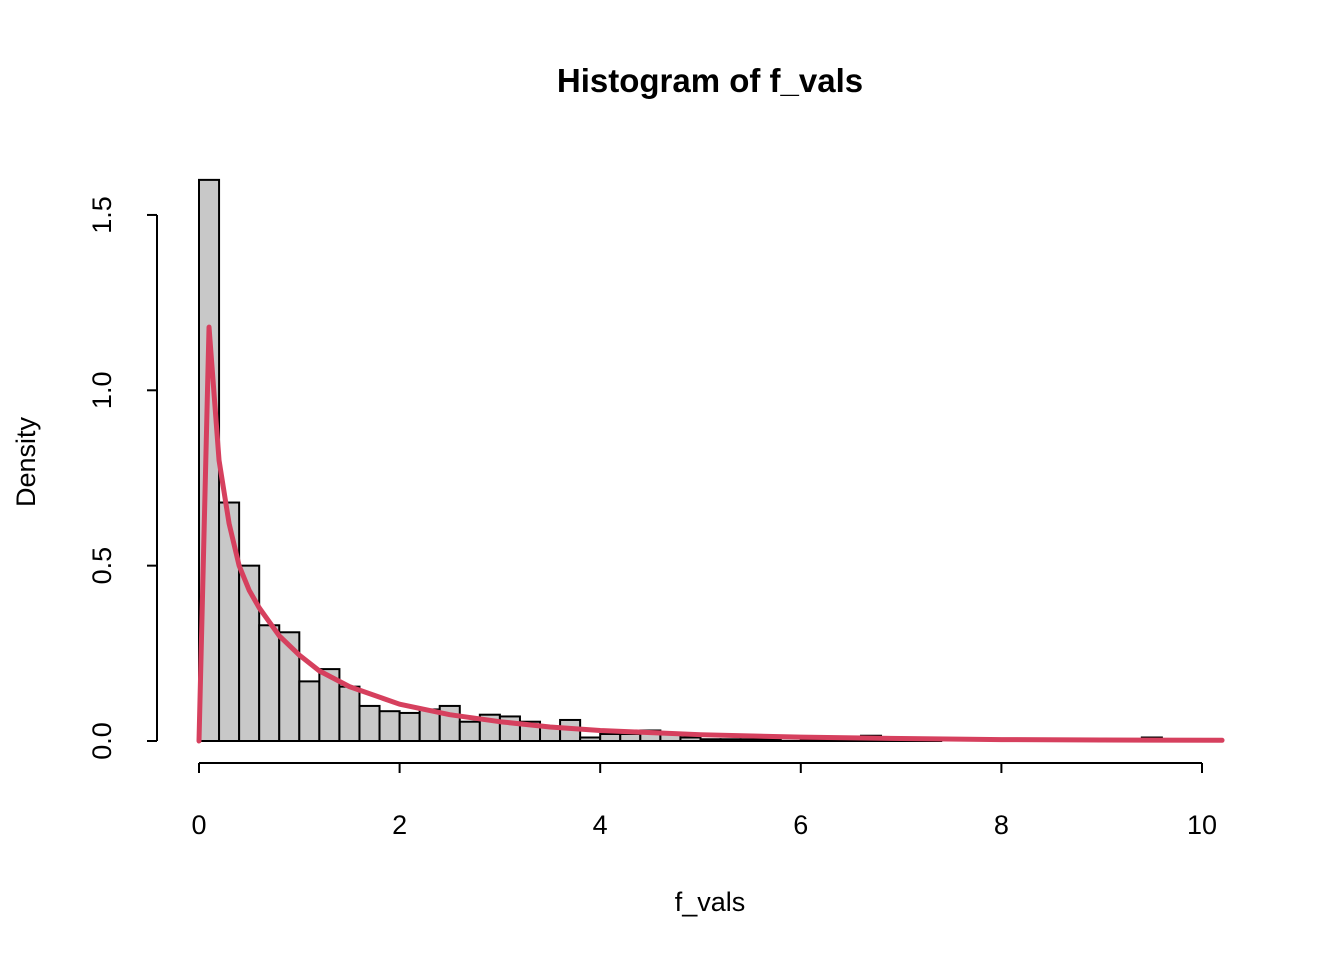 The width and height of the screenshot is (1344, 960). What do you see at coordinates (102, 391) in the screenshot?
I see `y-tick-label: 1.0` at bounding box center [102, 391].